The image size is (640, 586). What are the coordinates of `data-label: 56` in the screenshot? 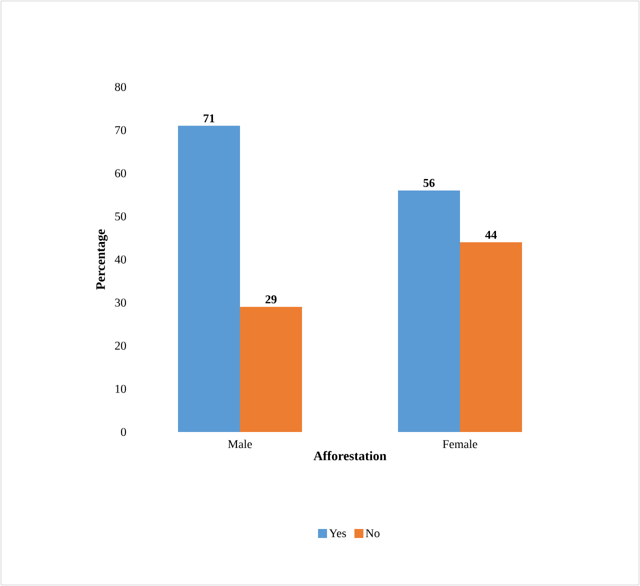 It's located at (429, 182).